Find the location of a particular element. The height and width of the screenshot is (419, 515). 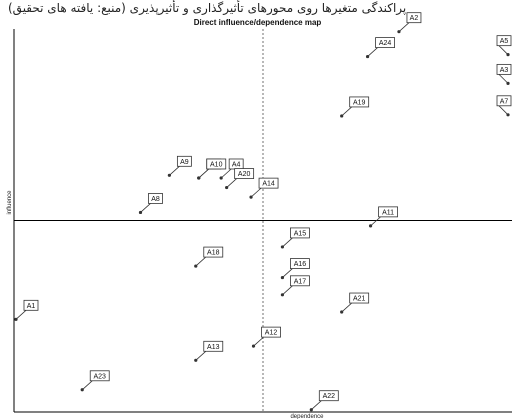

point-label-a9: A9 is located at coordinates (184, 162).